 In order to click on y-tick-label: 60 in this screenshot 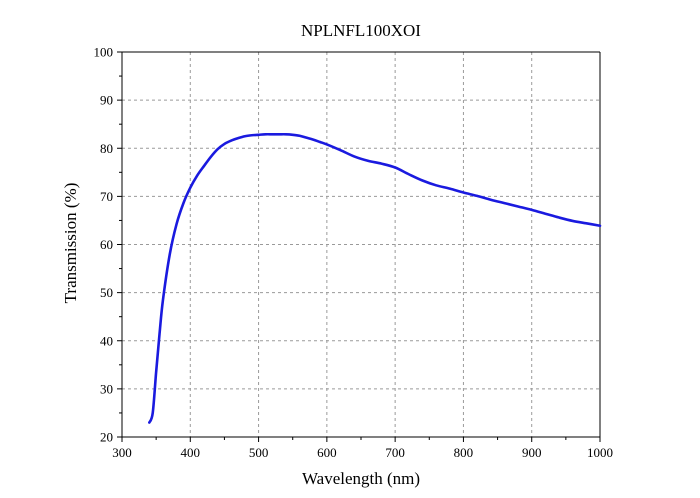, I will do `click(106, 244)`.